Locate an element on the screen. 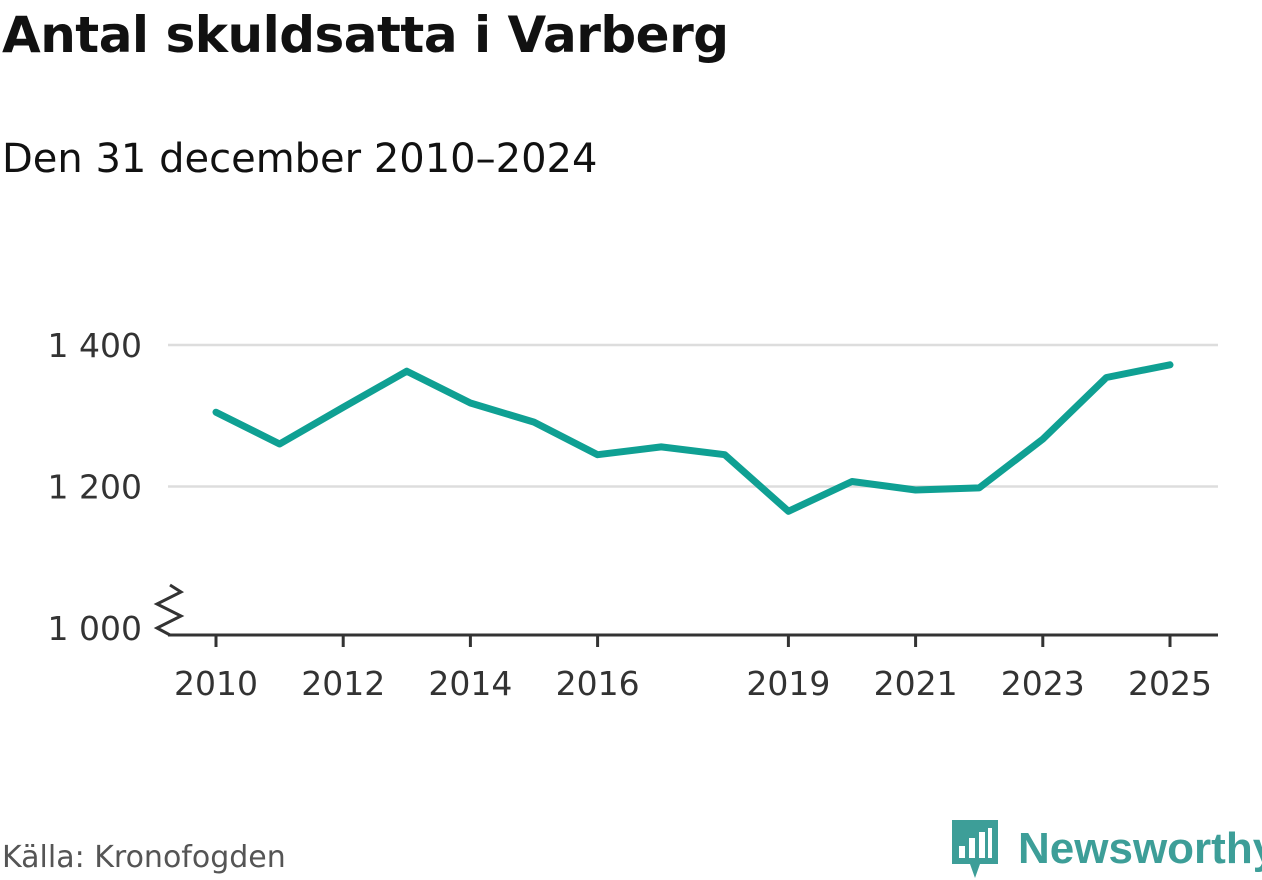 The width and height of the screenshot is (1262, 880). gridlines is located at coordinates (693, 415).